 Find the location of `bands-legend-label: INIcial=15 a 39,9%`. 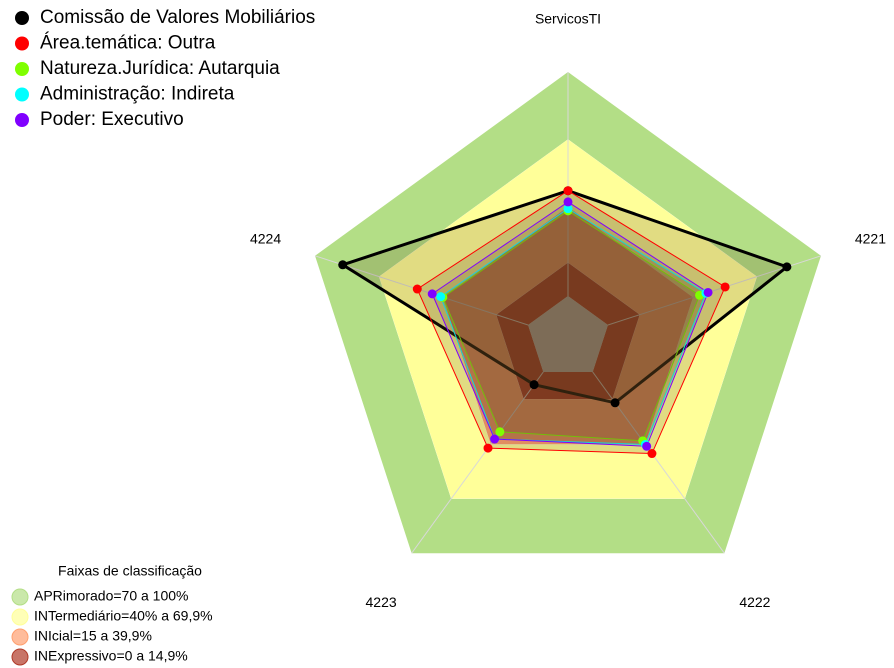

bands-legend-label: INIcial=15 a 39,9% is located at coordinates (93, 636).